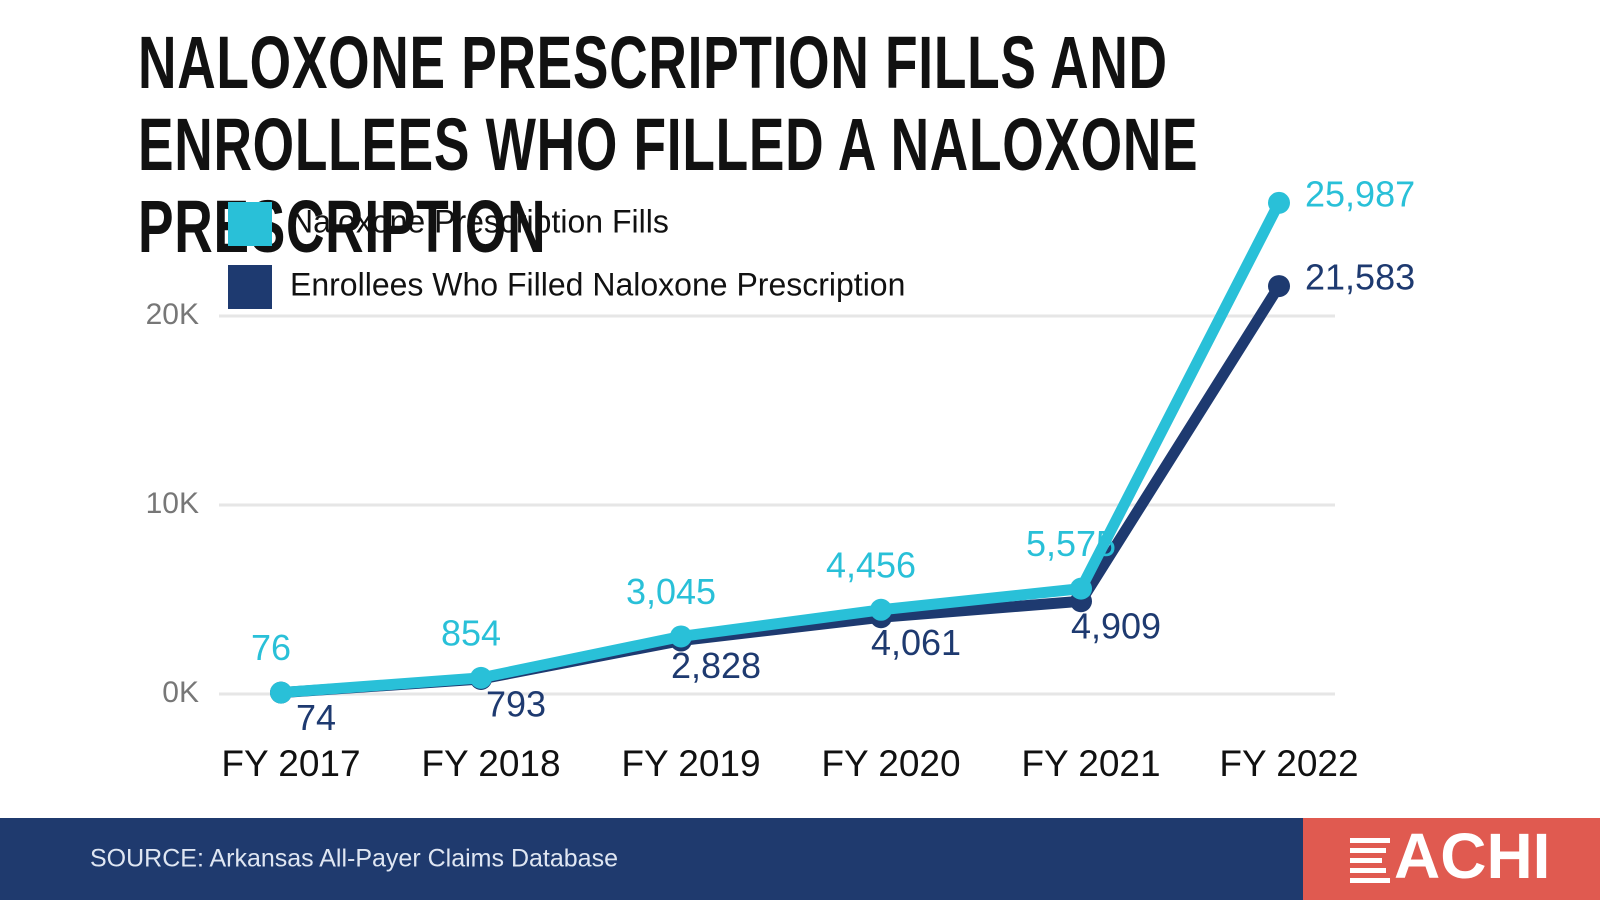 Image resolution: width=1600 pixels, height=900 pixels. What do you see at coordinates (1288, 763) in the screenshot?
I see `x-tick-label: FY 2022` at bounding box center [1288, 763].